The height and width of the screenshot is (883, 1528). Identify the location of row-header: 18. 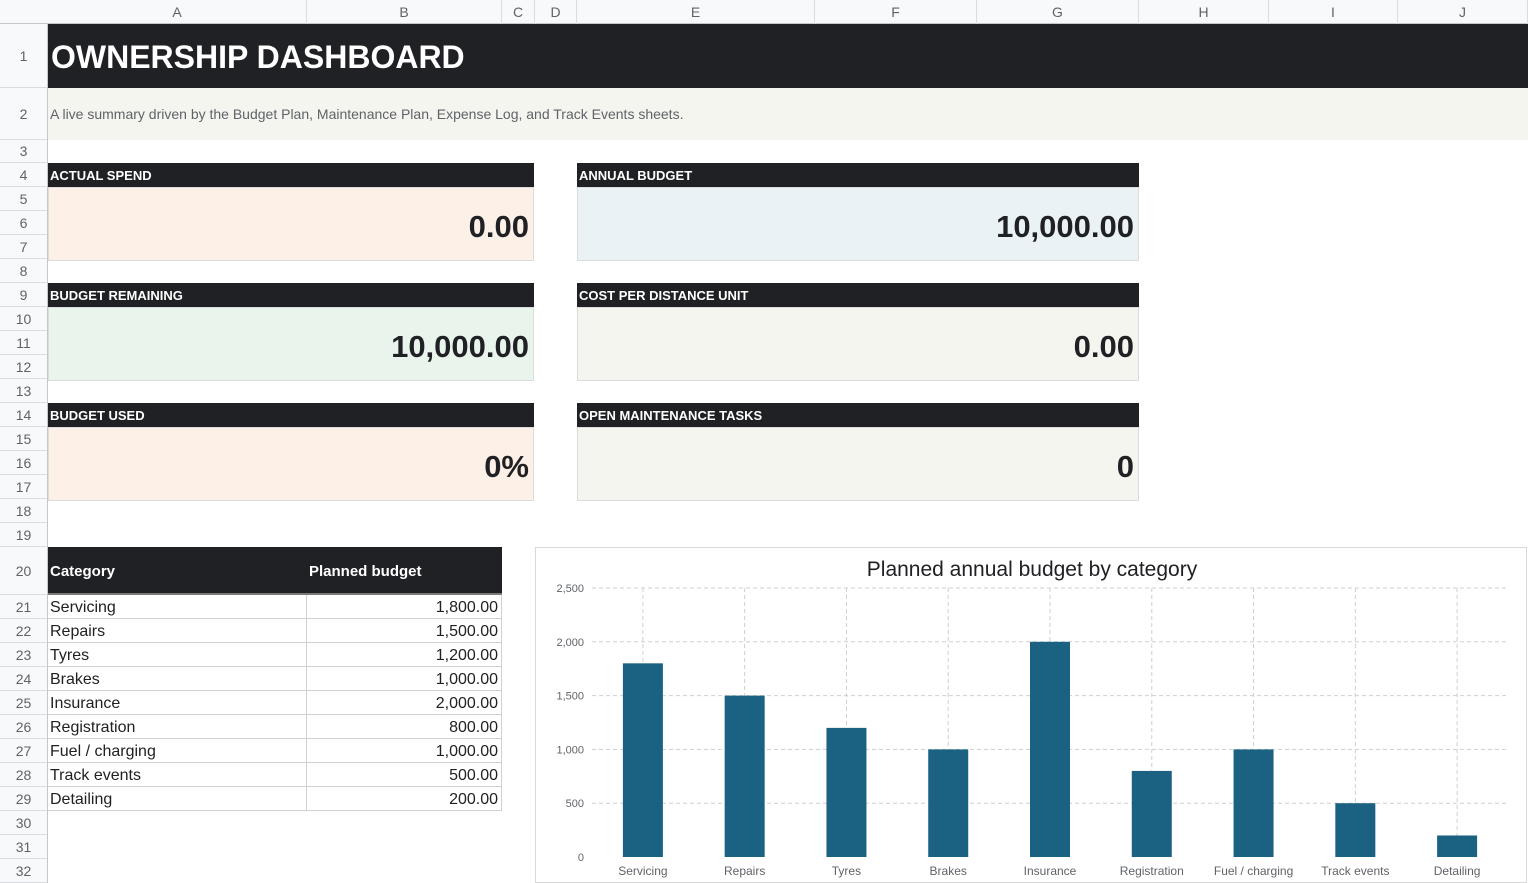
(23, 511).